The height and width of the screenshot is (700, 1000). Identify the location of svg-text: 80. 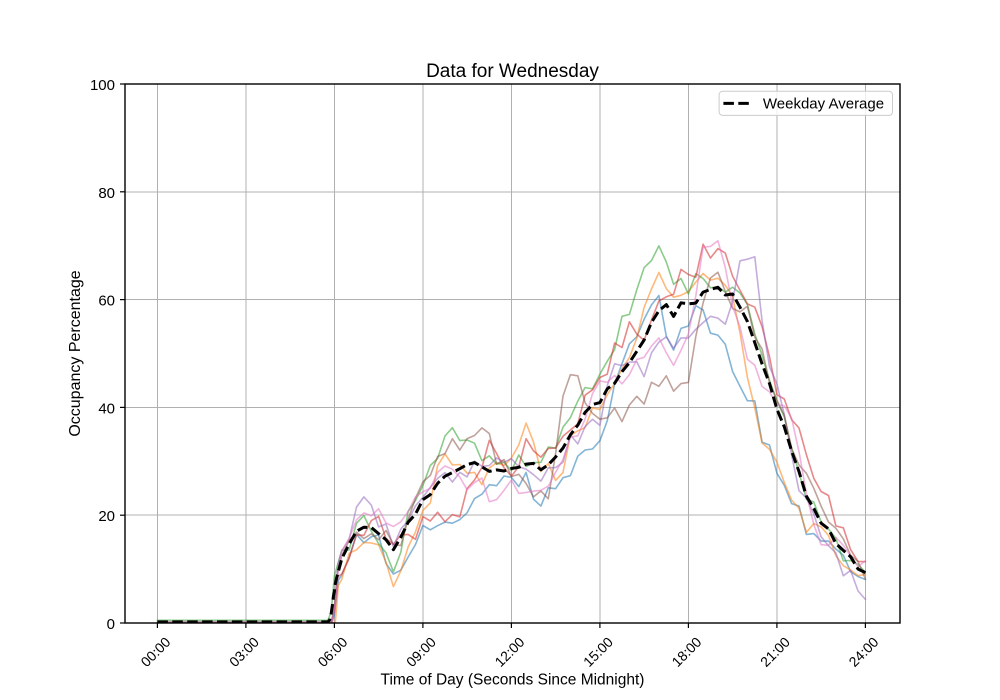
(106, 193).